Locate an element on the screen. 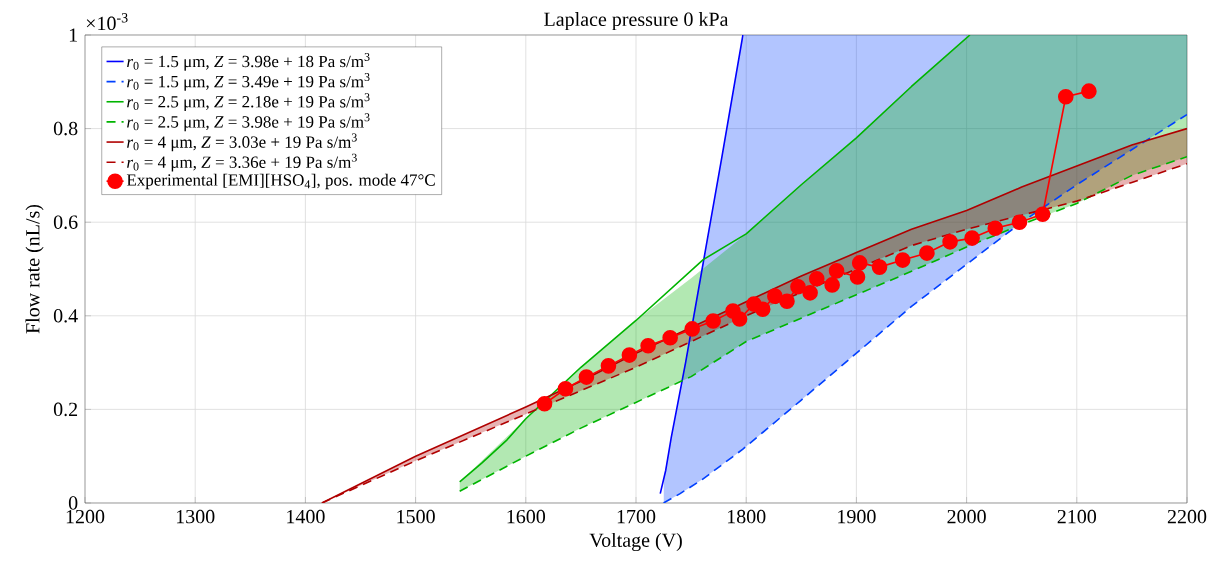  x-tick-label: 1900 is located at coordinates (857, 516).